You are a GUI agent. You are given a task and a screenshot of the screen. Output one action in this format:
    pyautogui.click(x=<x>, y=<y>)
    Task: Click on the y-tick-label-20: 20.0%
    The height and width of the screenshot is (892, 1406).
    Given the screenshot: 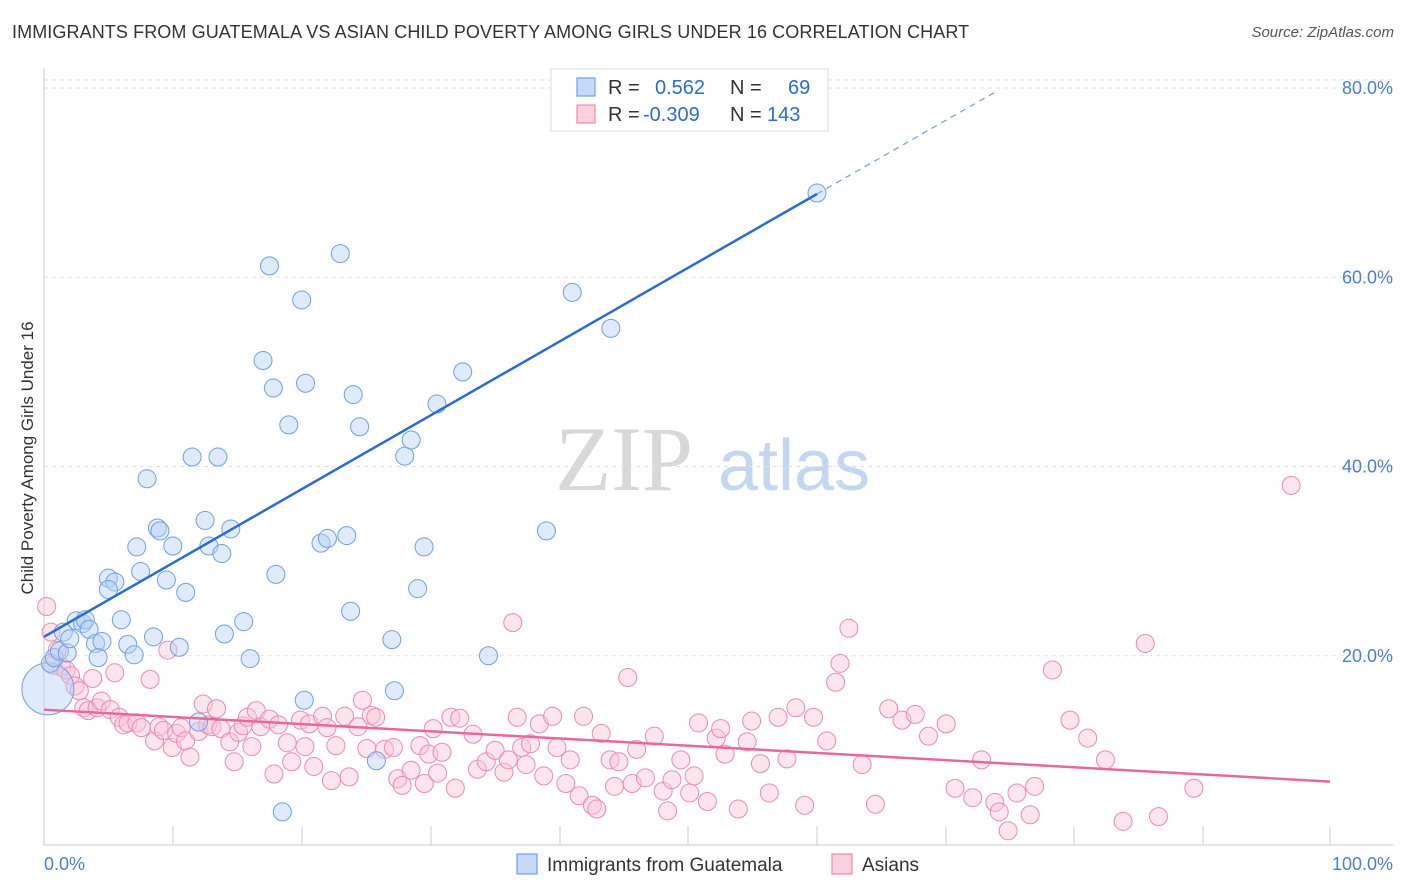 What is the action you would take?
    pyautogui.click(x=1367, y=656)
    